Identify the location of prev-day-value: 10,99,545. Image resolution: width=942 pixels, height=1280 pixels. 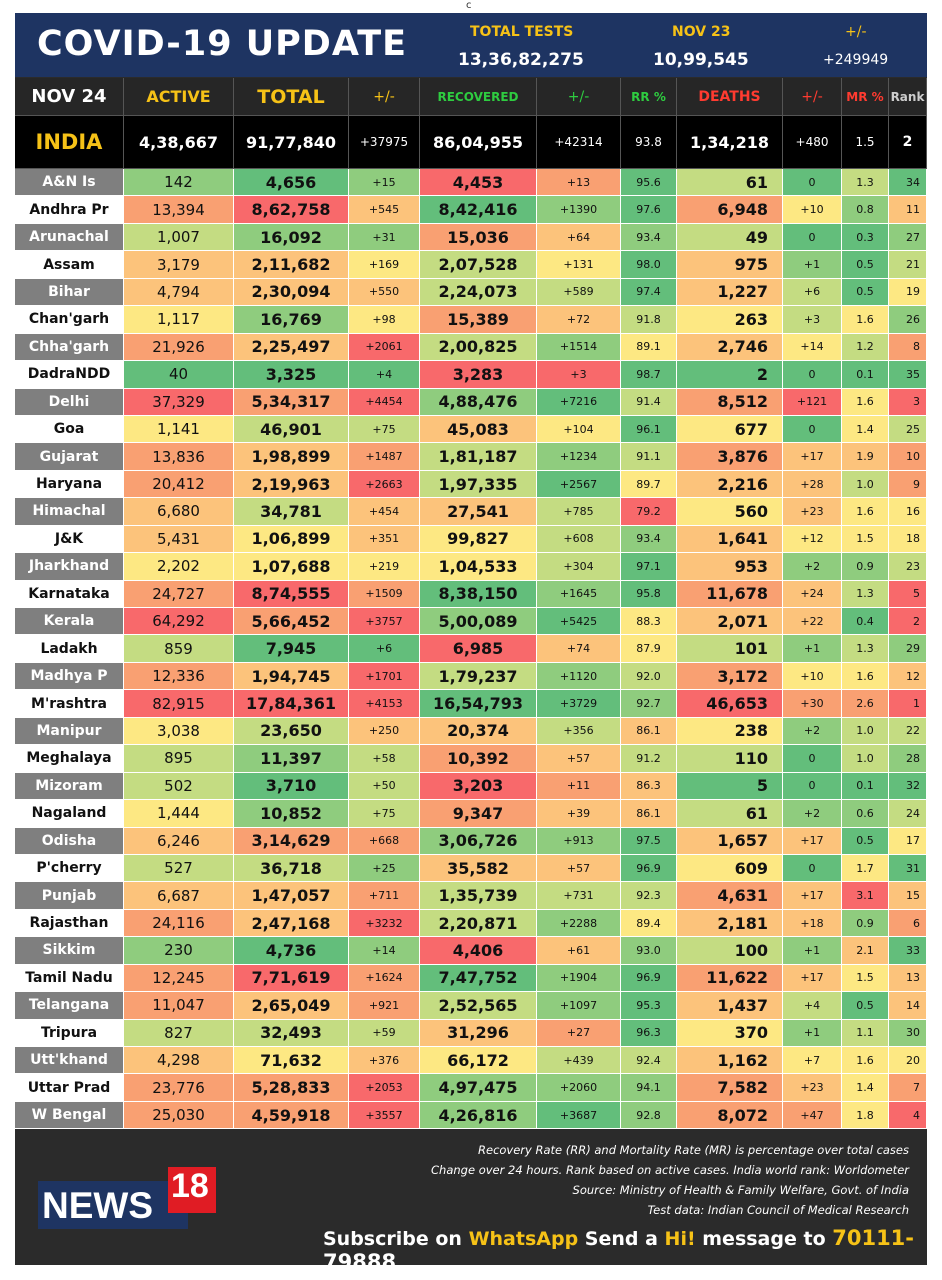
(701, 60).